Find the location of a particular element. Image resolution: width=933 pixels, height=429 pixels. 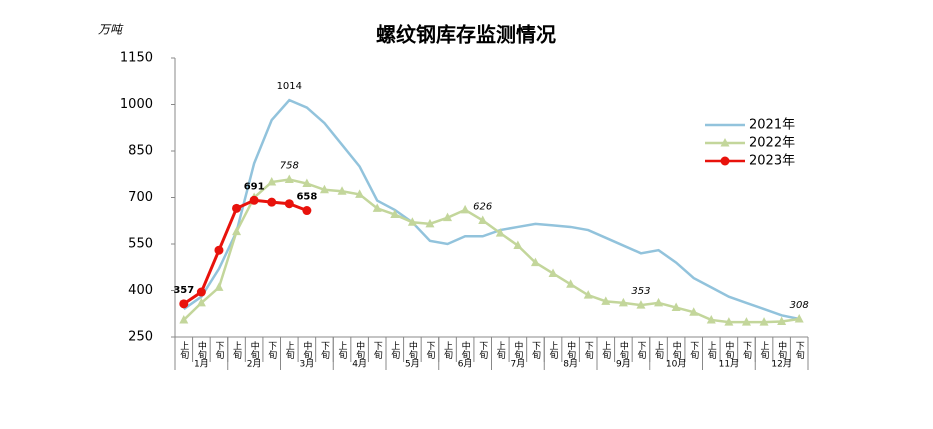

legend-label: 2022年 is located at coordinates (772, 143).